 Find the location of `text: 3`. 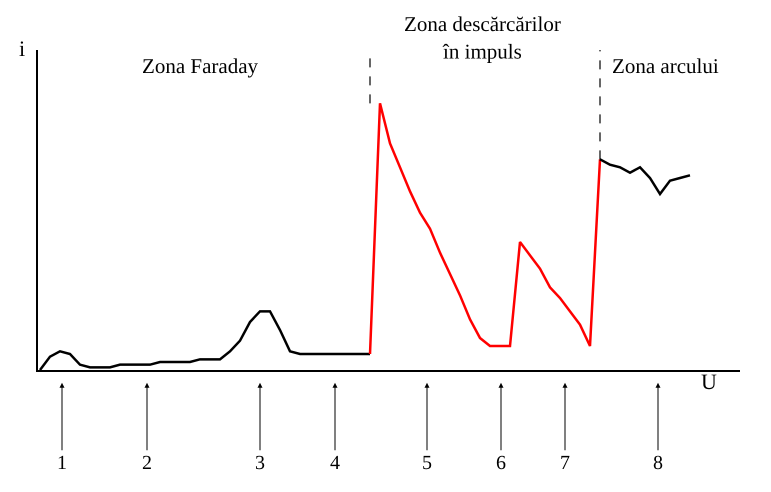

text: 3 is located at coordinates (260, 463).